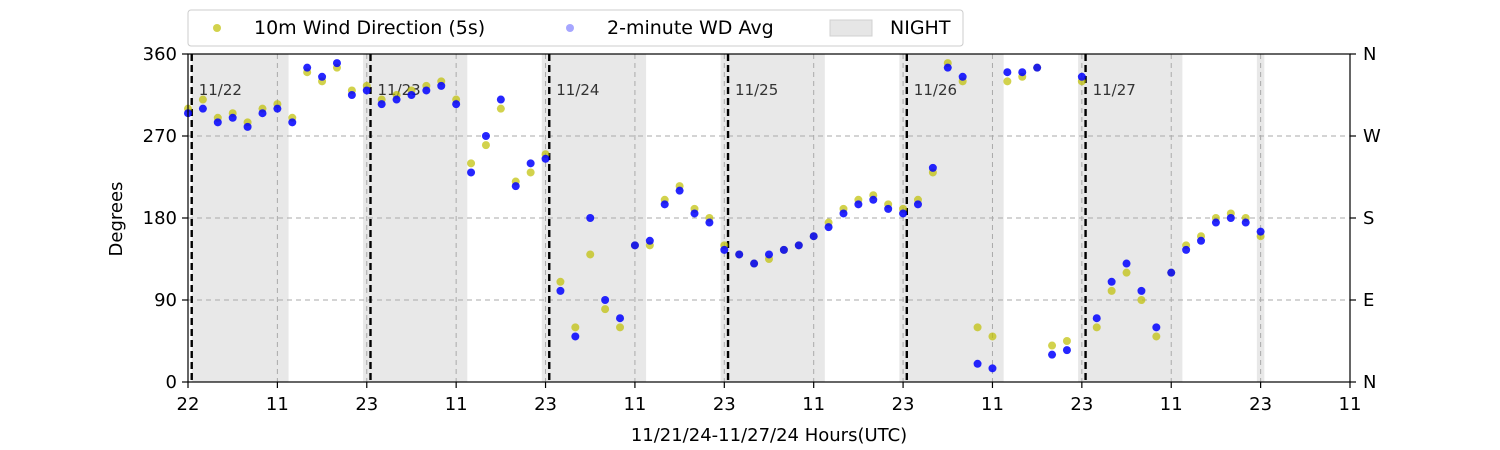  What do you see at coordinates (171, 382) in the screenshot?
I see `y-tick-label: 0` at bounding box center [171, 382].